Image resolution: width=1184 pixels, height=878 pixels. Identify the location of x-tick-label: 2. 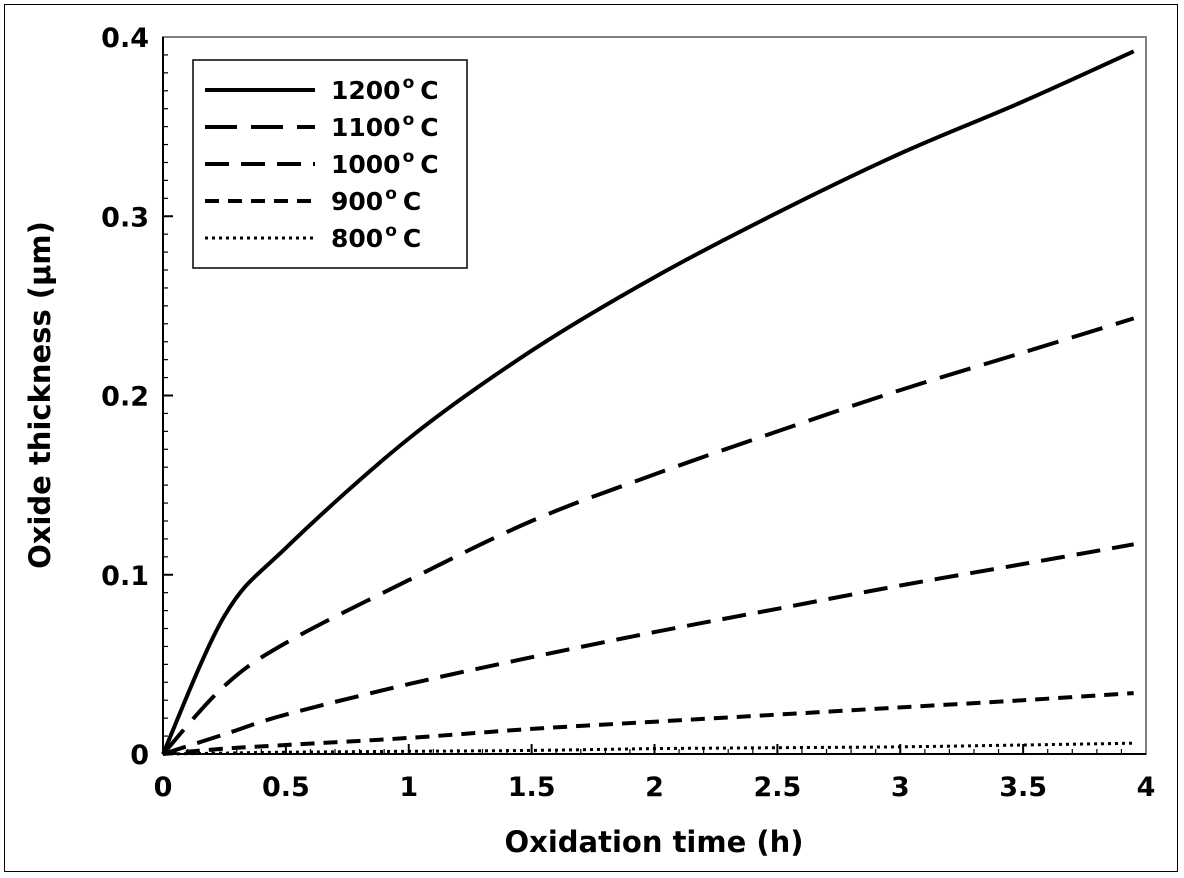
(654, 787).